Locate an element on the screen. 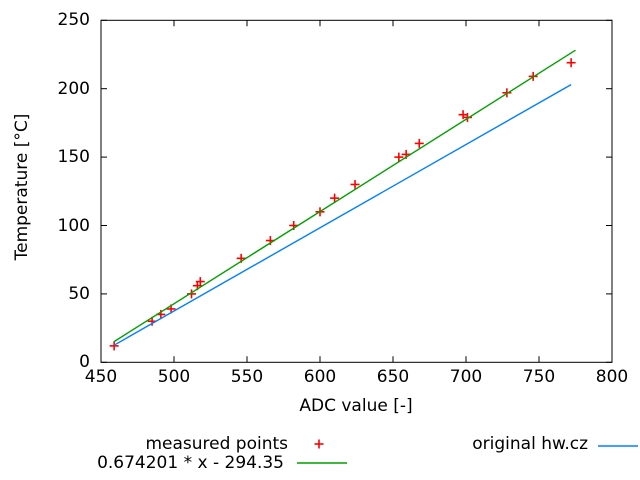 Image resolution: width=640 pixels, height=480 pixels. x-tick-label: 600 is located at coordinates (320, 377).